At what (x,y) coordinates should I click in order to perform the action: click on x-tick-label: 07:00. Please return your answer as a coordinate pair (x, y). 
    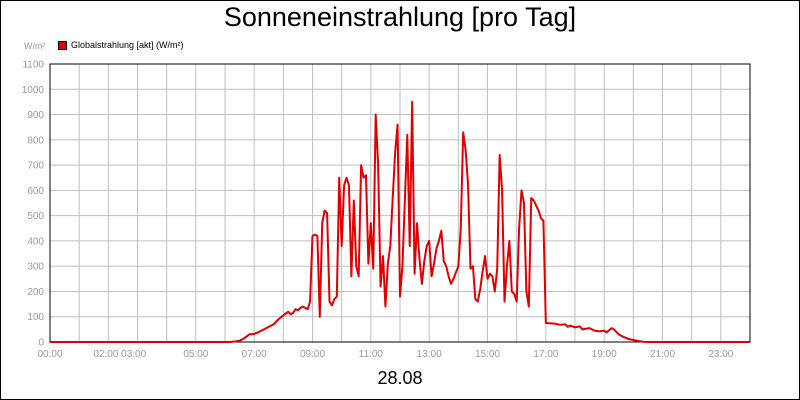
    Looking at the image, I should click on (254, 354).